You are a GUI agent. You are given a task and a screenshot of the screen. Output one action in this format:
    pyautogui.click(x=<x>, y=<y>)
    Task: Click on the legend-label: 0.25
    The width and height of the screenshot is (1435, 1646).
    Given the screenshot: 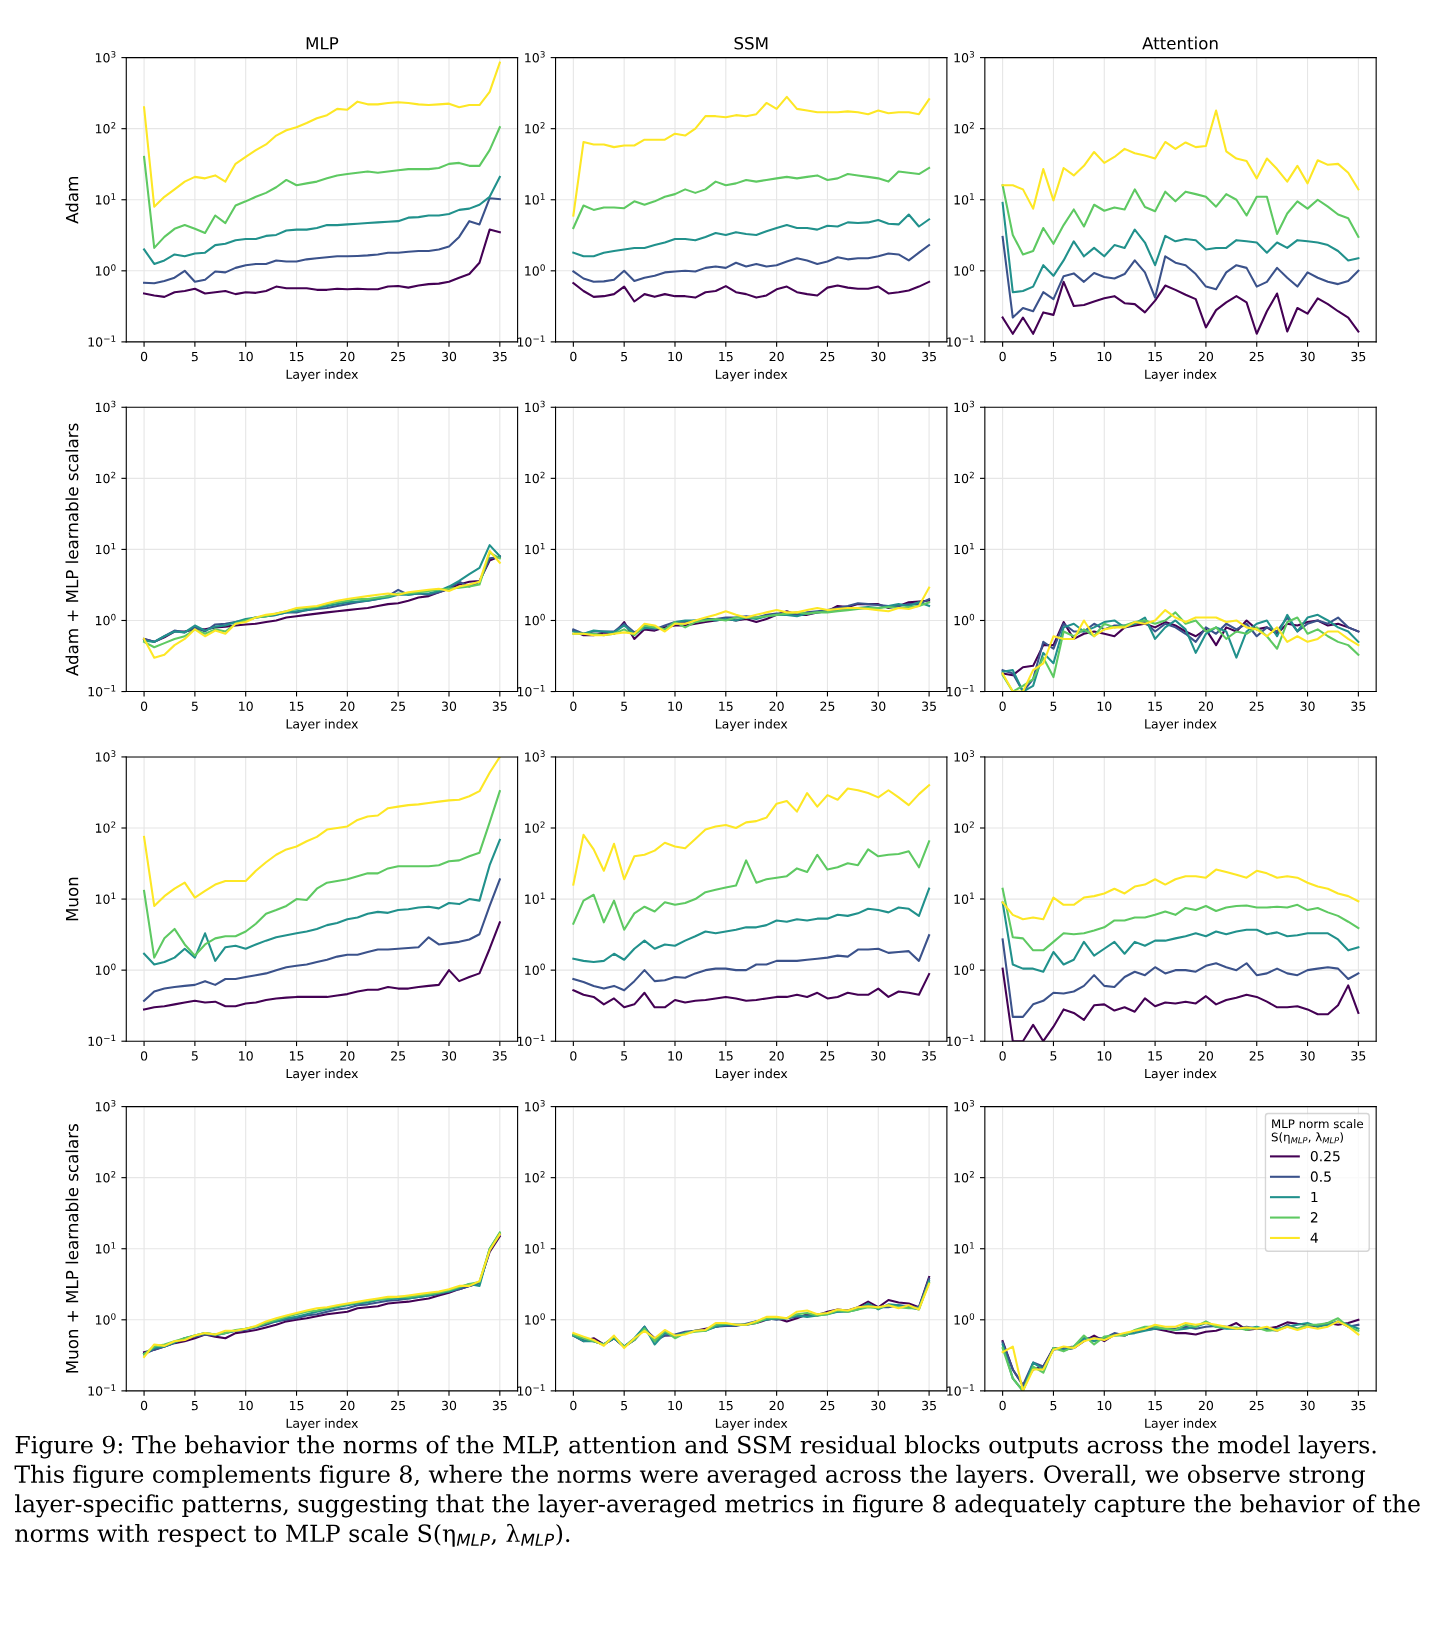 What is the action you would take?
    pyautogui.click(x=1325, y=1156)
    